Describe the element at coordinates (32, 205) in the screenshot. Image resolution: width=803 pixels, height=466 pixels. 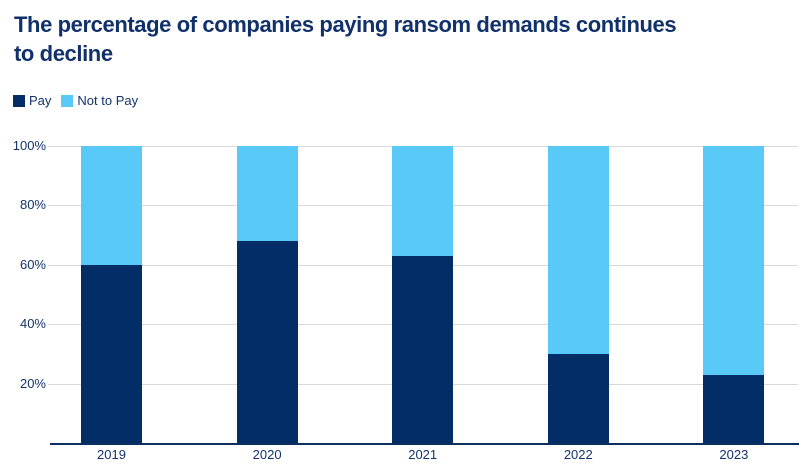
I see `y-axis-tick-label: 80%` at that location.